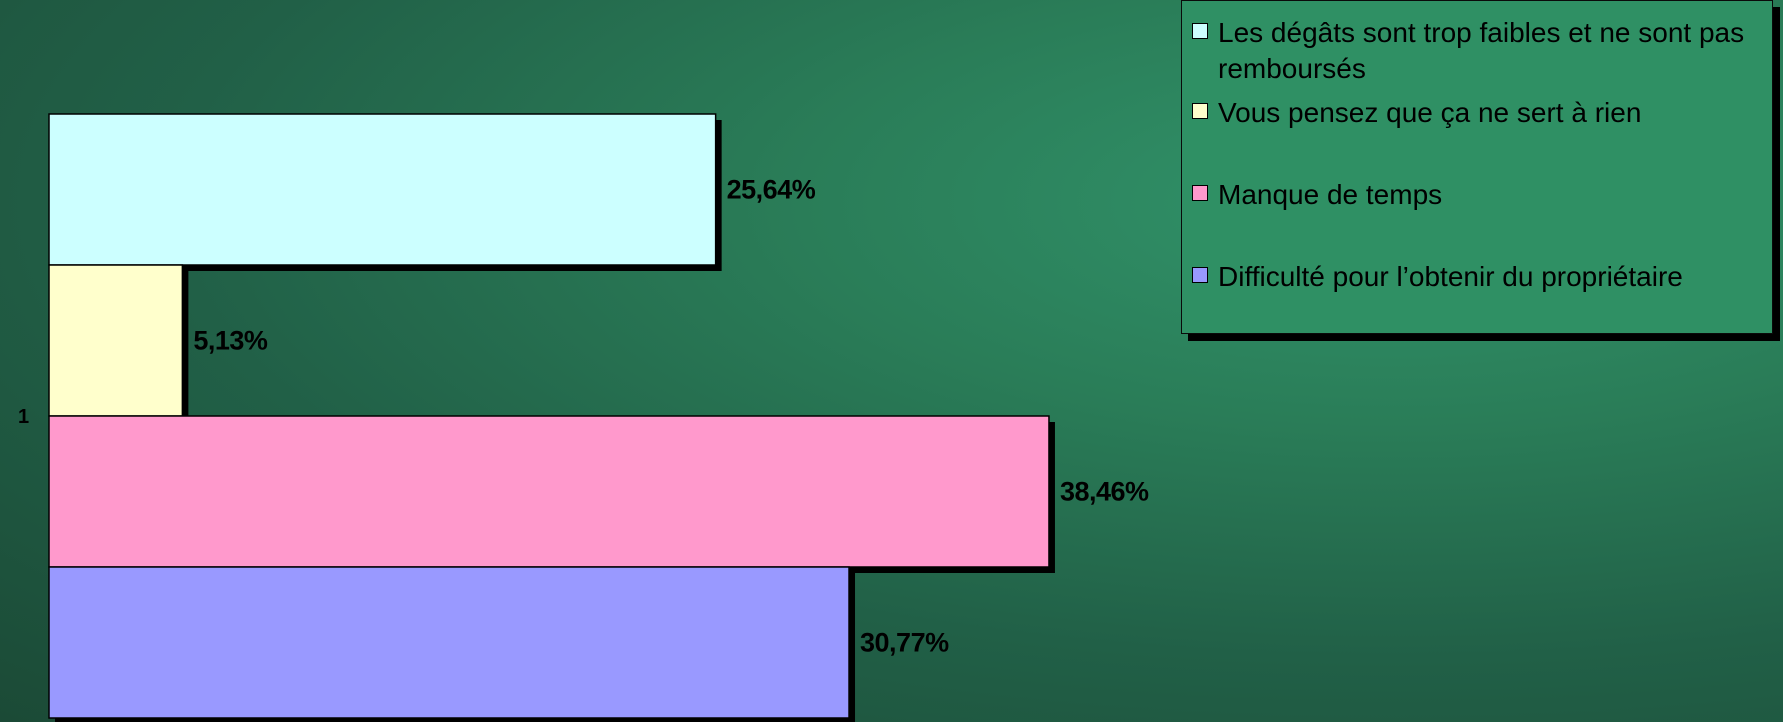  I want to click on legend-item: Vous pensez que ça ne sert à rien, so click(1479, 113).